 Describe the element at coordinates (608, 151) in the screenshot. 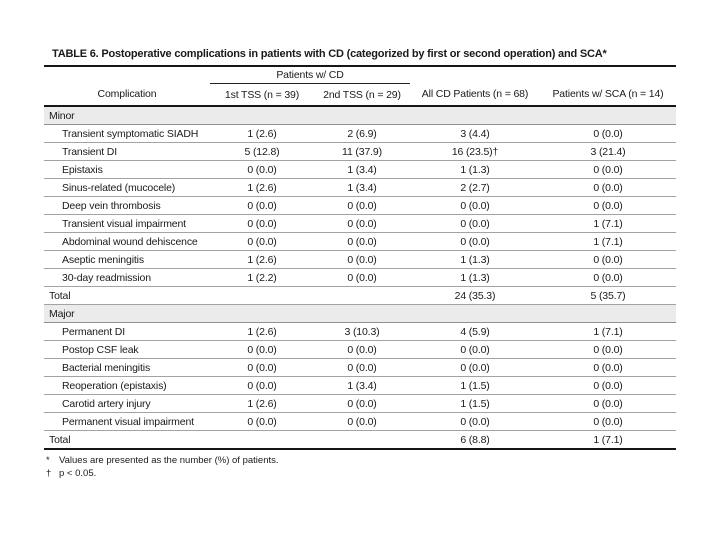

I see `cell: 3 (21.4)` at that location.